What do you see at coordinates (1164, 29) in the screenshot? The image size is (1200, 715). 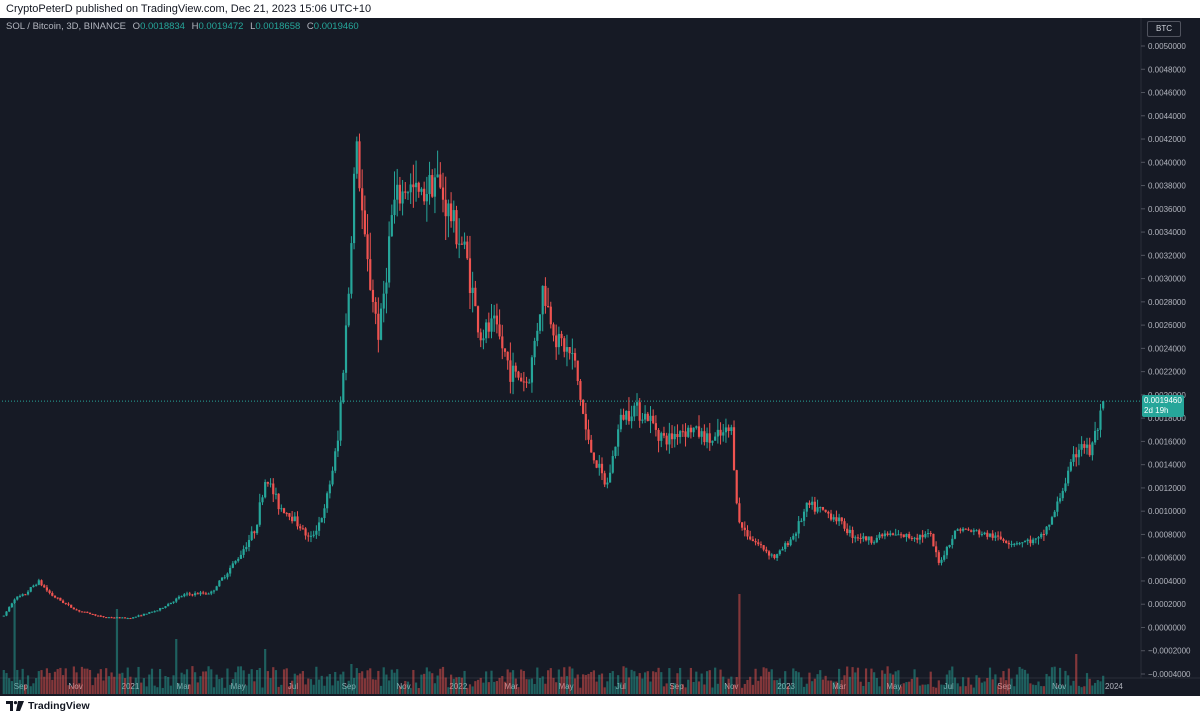 I see `currency-button: BTC` at bounding box center [1164, 29].